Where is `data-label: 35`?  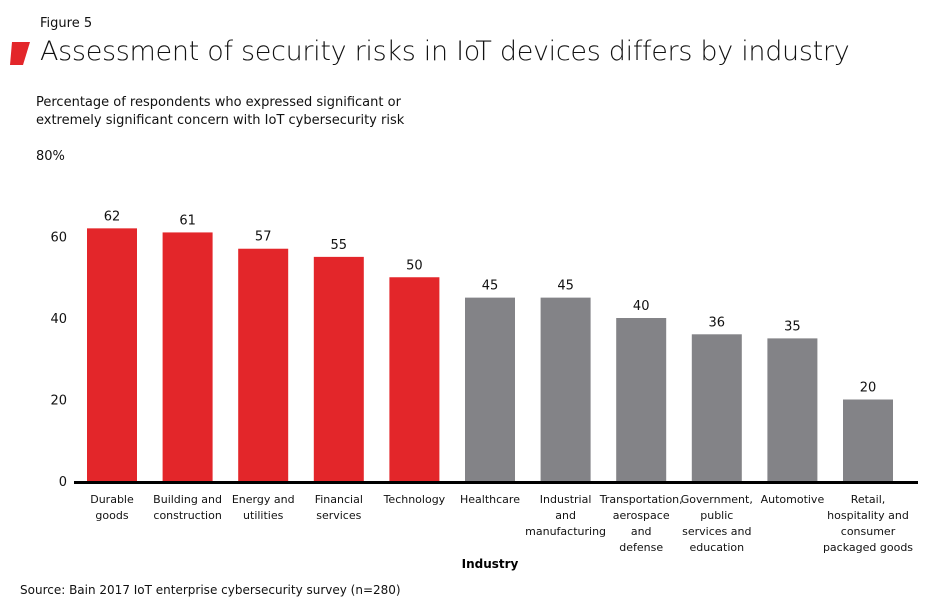
data-label: 35 is located at coordinates (792, 326).